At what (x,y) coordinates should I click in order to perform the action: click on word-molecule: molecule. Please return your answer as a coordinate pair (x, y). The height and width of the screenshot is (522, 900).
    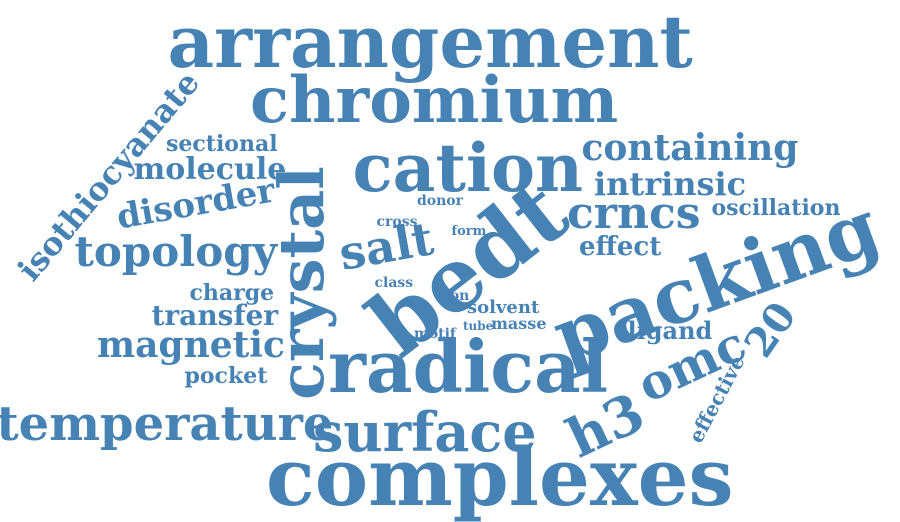
    Looking at the image, I should click on (210, 169).